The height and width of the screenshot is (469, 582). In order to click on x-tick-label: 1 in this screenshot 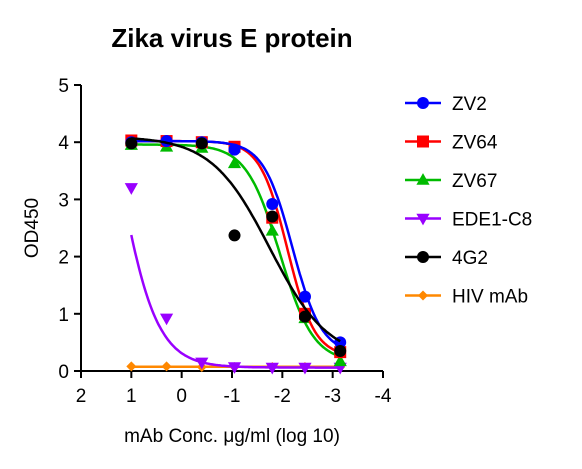, I will do `click(131, 396)`.